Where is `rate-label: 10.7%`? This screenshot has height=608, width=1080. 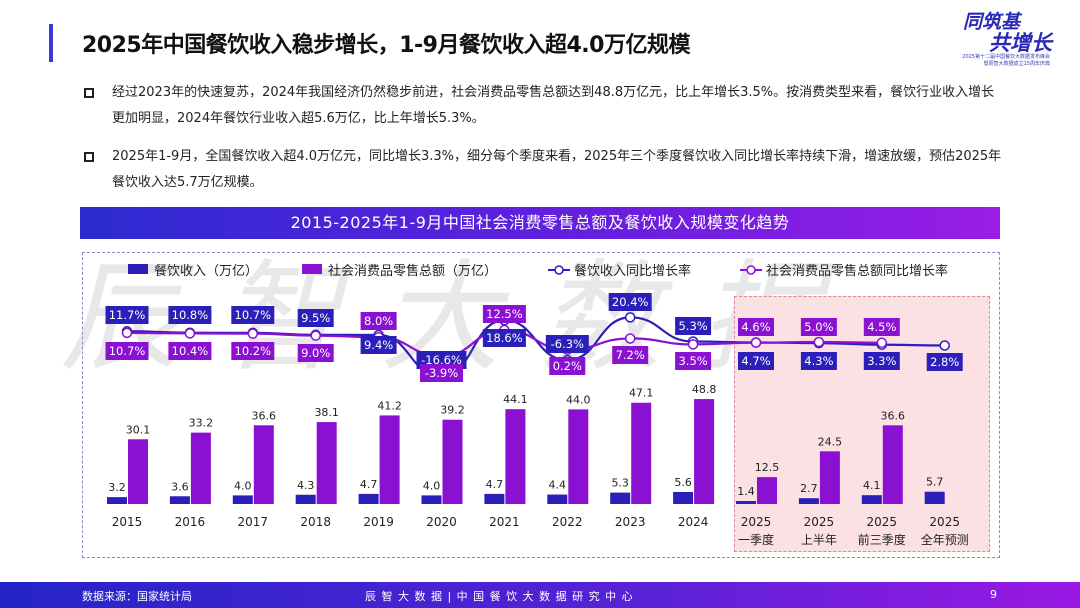 rate-label: 10.7% is located at coordinates (127, 351).